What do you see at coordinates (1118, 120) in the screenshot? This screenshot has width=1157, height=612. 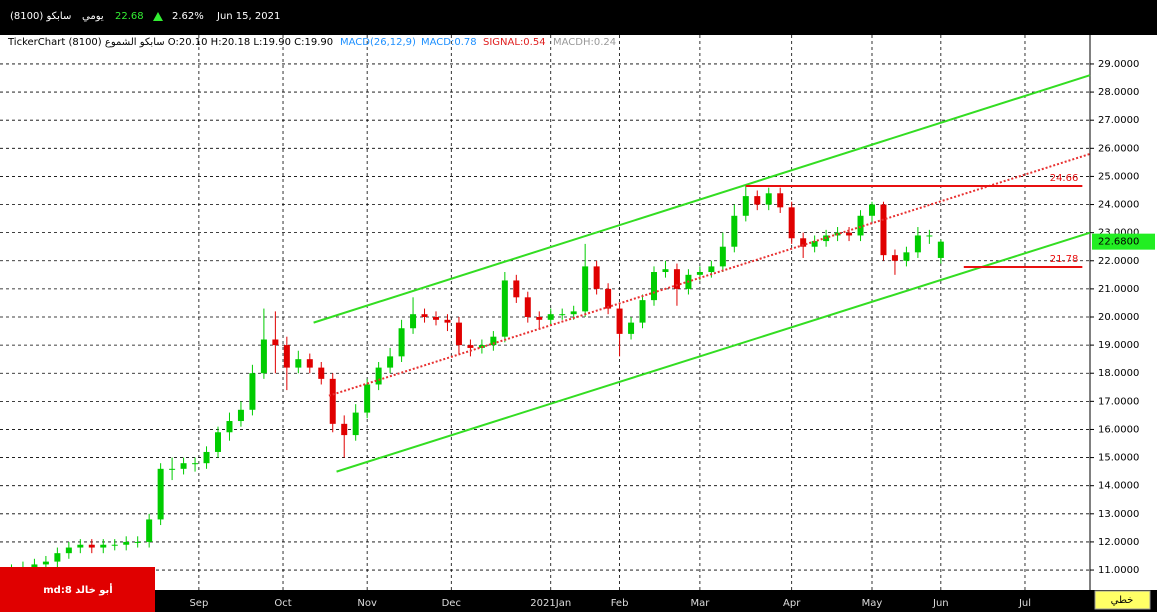 I see `y-tick-label: 27.0000` at bounding box center [1118, 120].